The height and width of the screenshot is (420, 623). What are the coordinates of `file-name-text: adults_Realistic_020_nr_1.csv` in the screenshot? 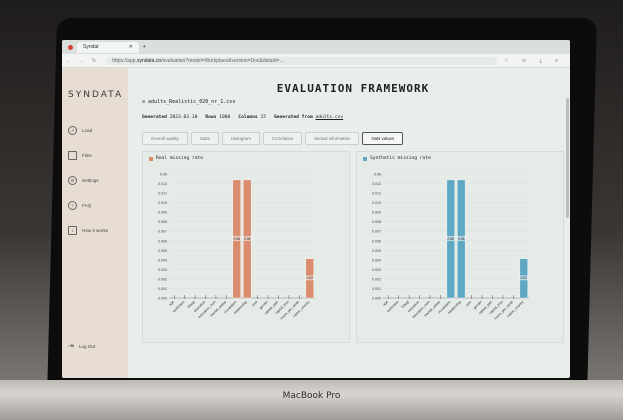 It's located at (192, 102).